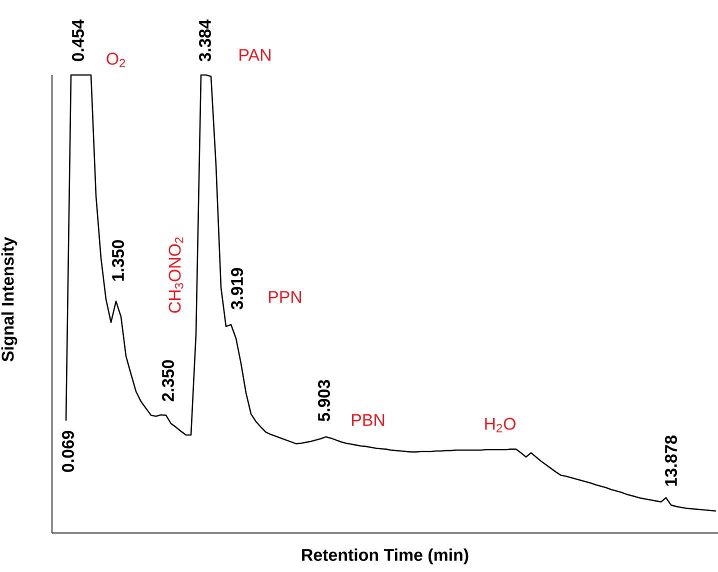  I want to click on text: 0.454, so click(78, 41).